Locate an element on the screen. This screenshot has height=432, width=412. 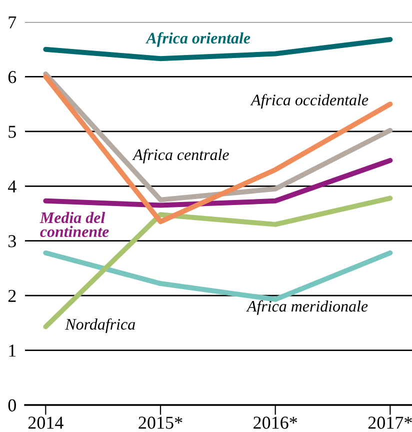
series-label: Africa occidentale is located at coordinates (309, 101).